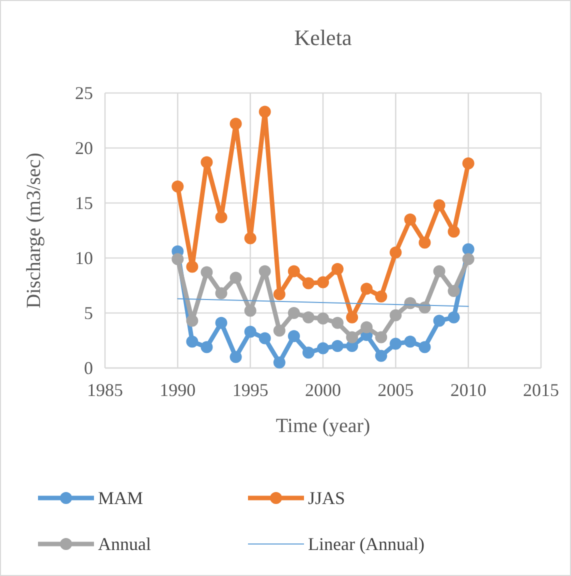  Describe the element at coordinates (88, 368) in the screenshot. I see `y-tick-label: 0` at that location.